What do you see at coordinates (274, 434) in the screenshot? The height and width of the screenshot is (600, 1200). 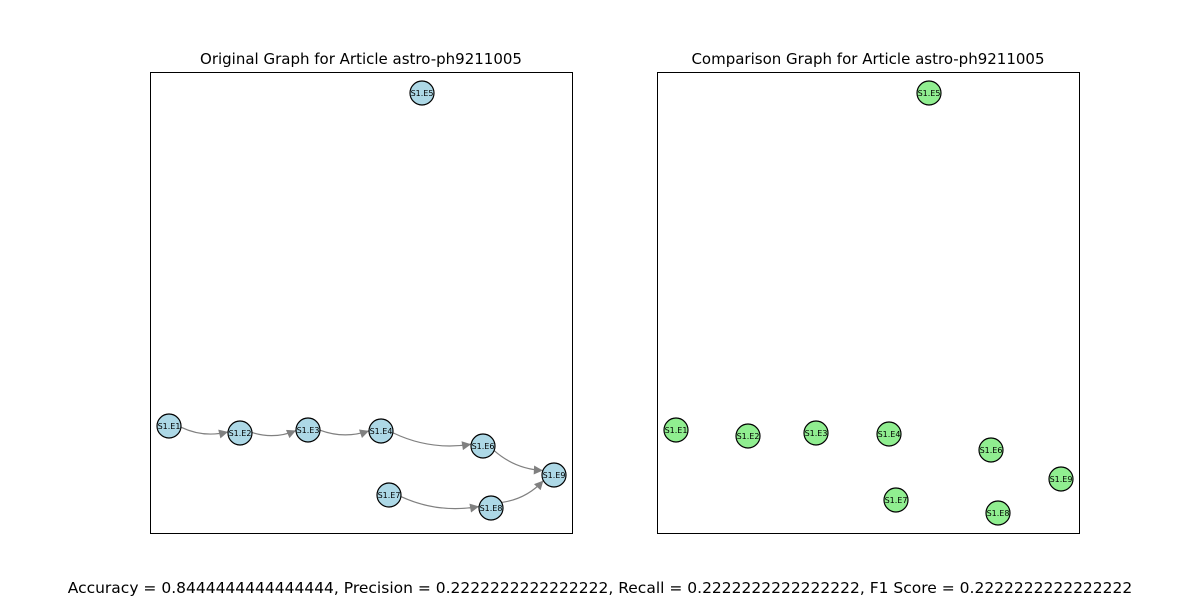 I see `edge-S1.E2-S1.E3` at bounding box center [274, 434].